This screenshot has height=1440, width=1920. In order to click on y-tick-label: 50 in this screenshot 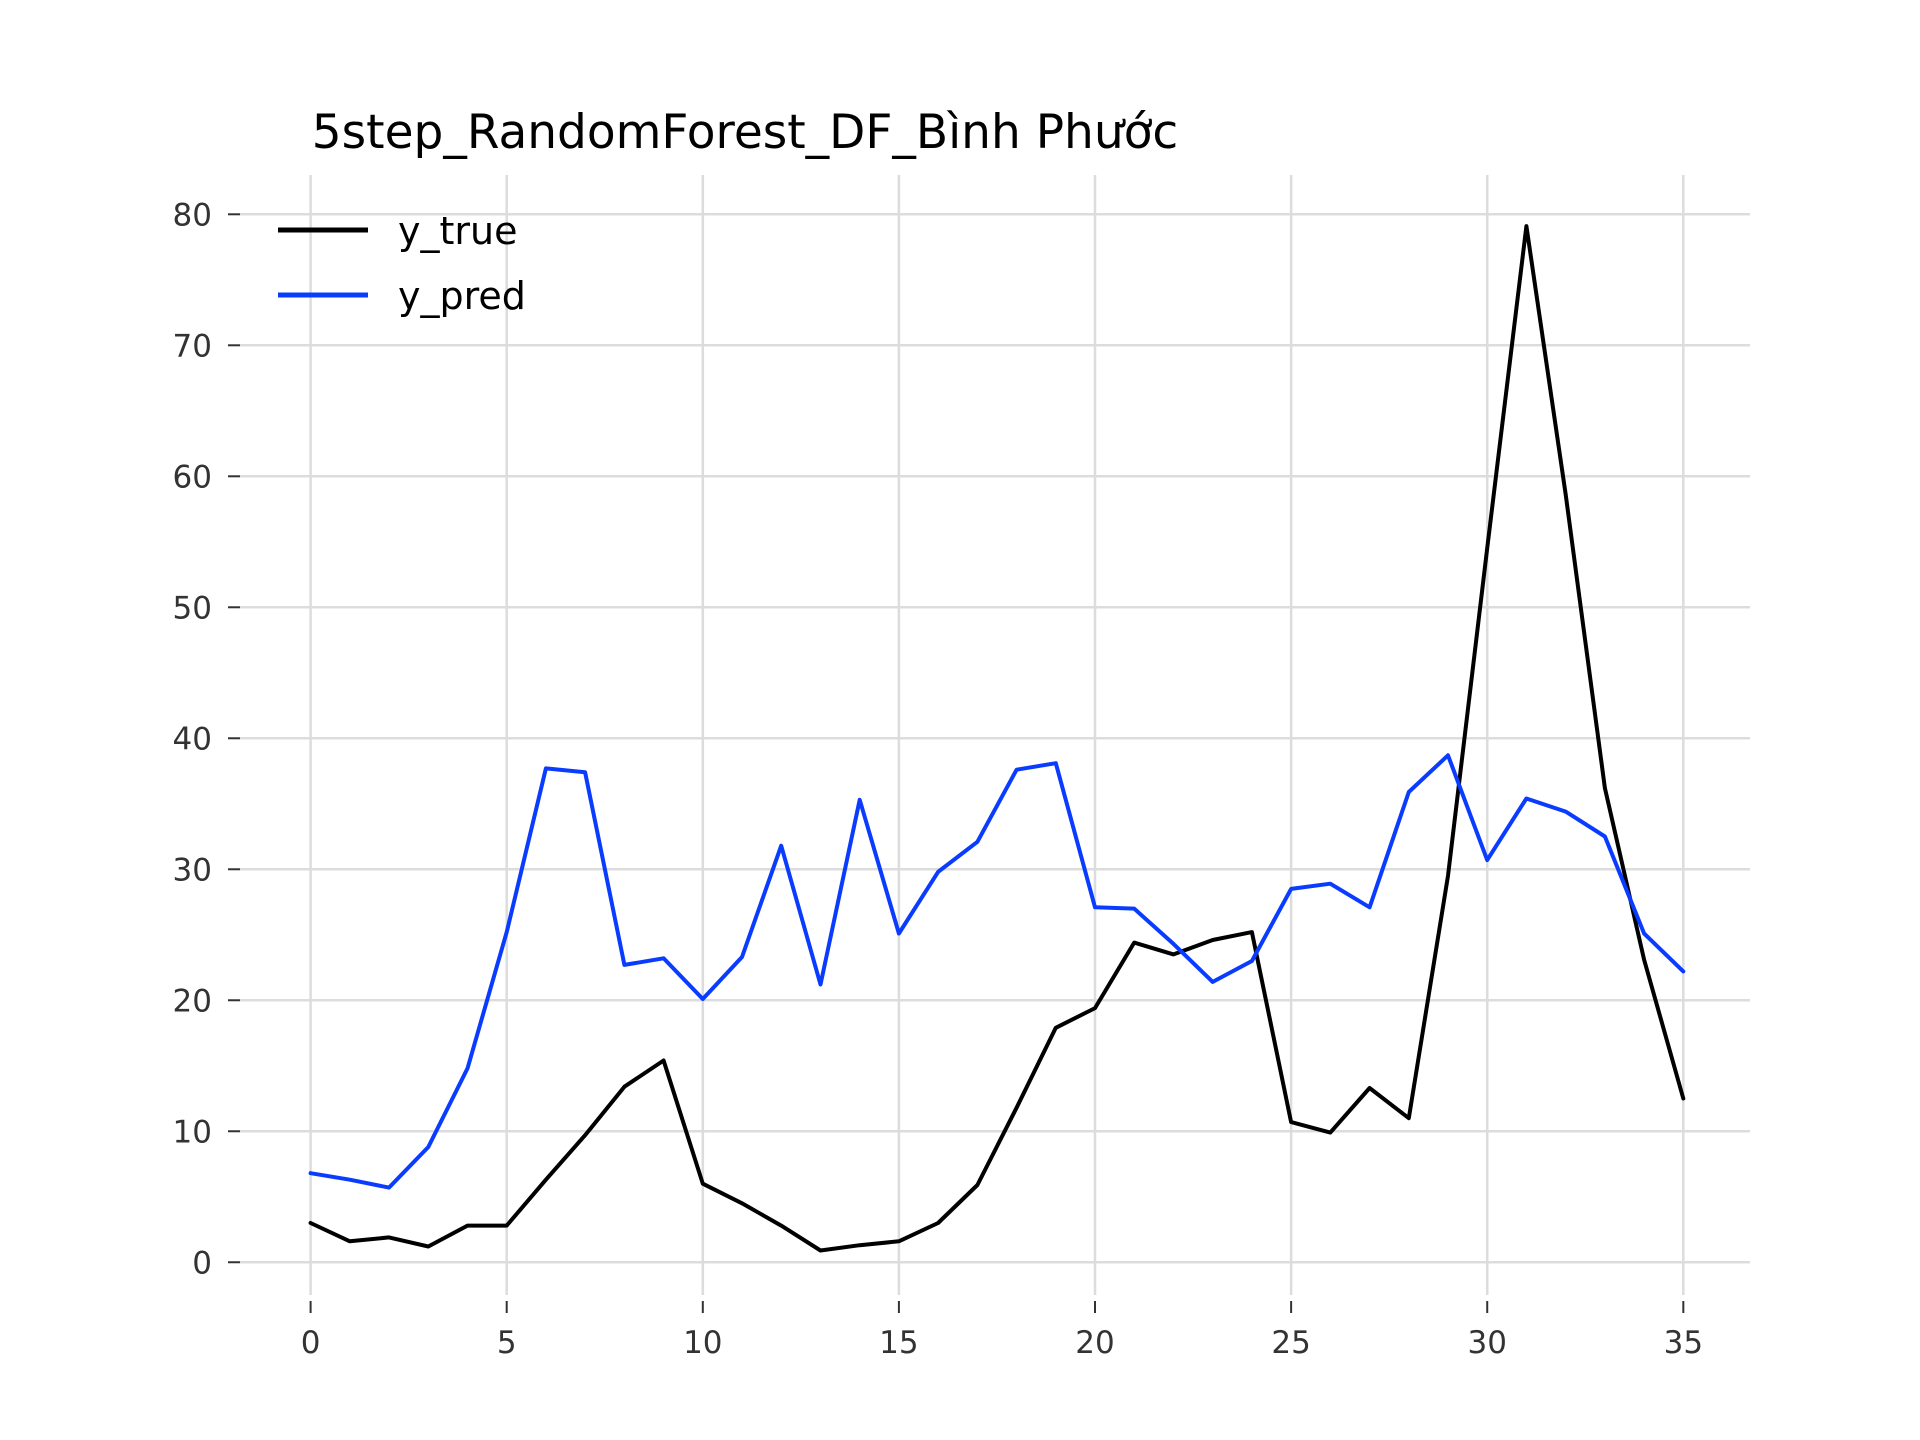, I will do `click(192, 608)`.